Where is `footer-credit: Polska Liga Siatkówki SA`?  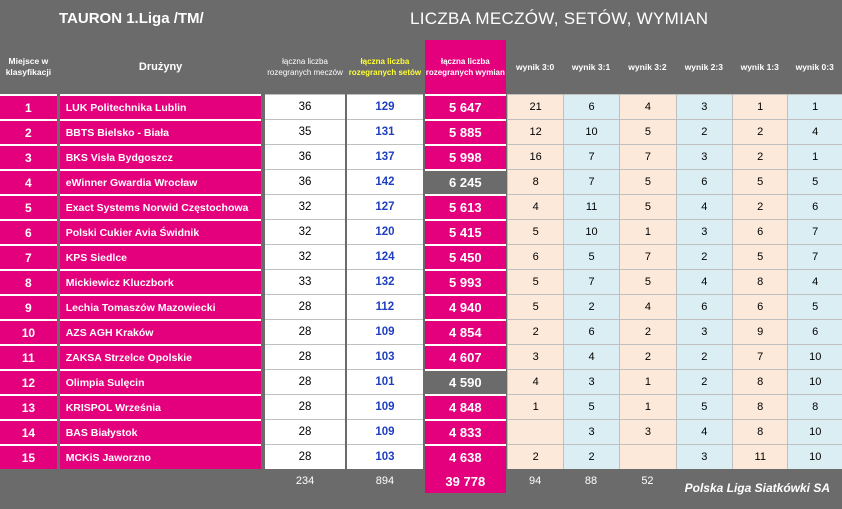
footer-credit: Polska Liga Siatkówki SA is located at coordinates (757, 488).